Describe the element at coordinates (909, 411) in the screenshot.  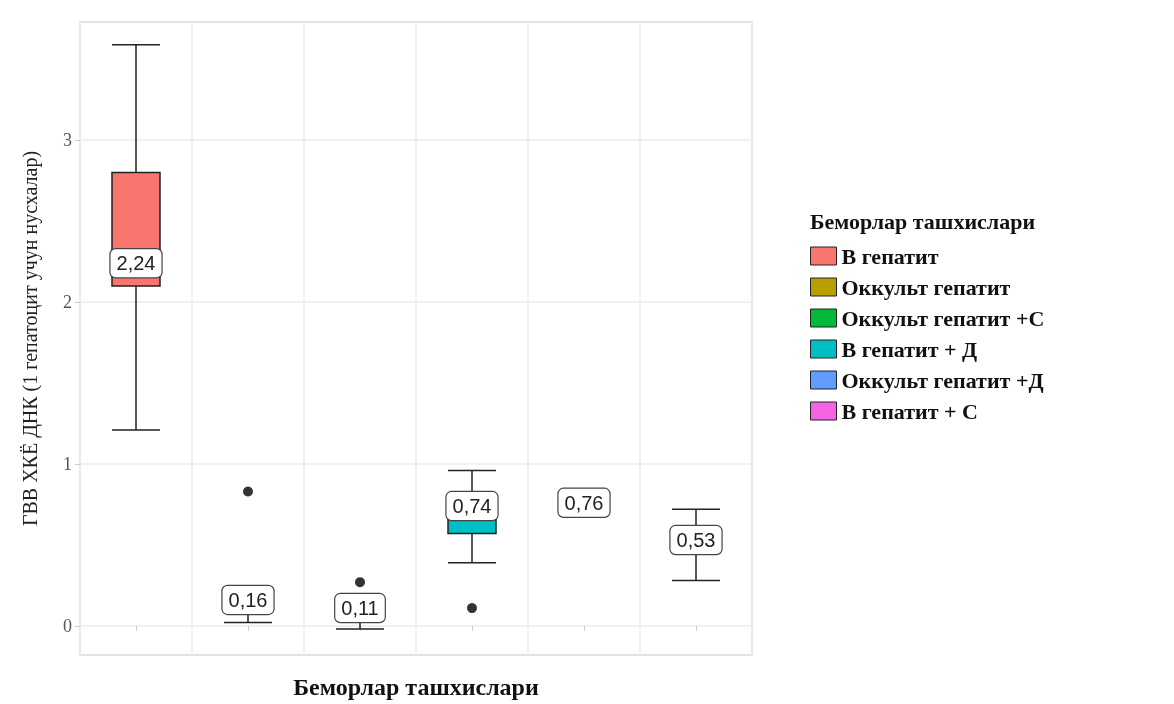
I see `legend-label: В гепатит + С` at that location.